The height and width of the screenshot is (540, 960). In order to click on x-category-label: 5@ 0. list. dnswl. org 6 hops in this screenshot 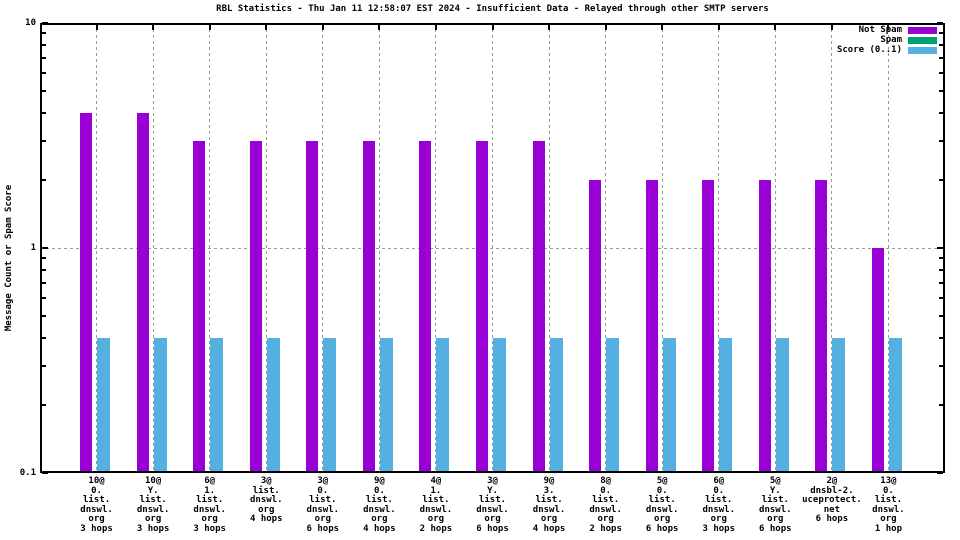, I will do `click(662, 505)`.